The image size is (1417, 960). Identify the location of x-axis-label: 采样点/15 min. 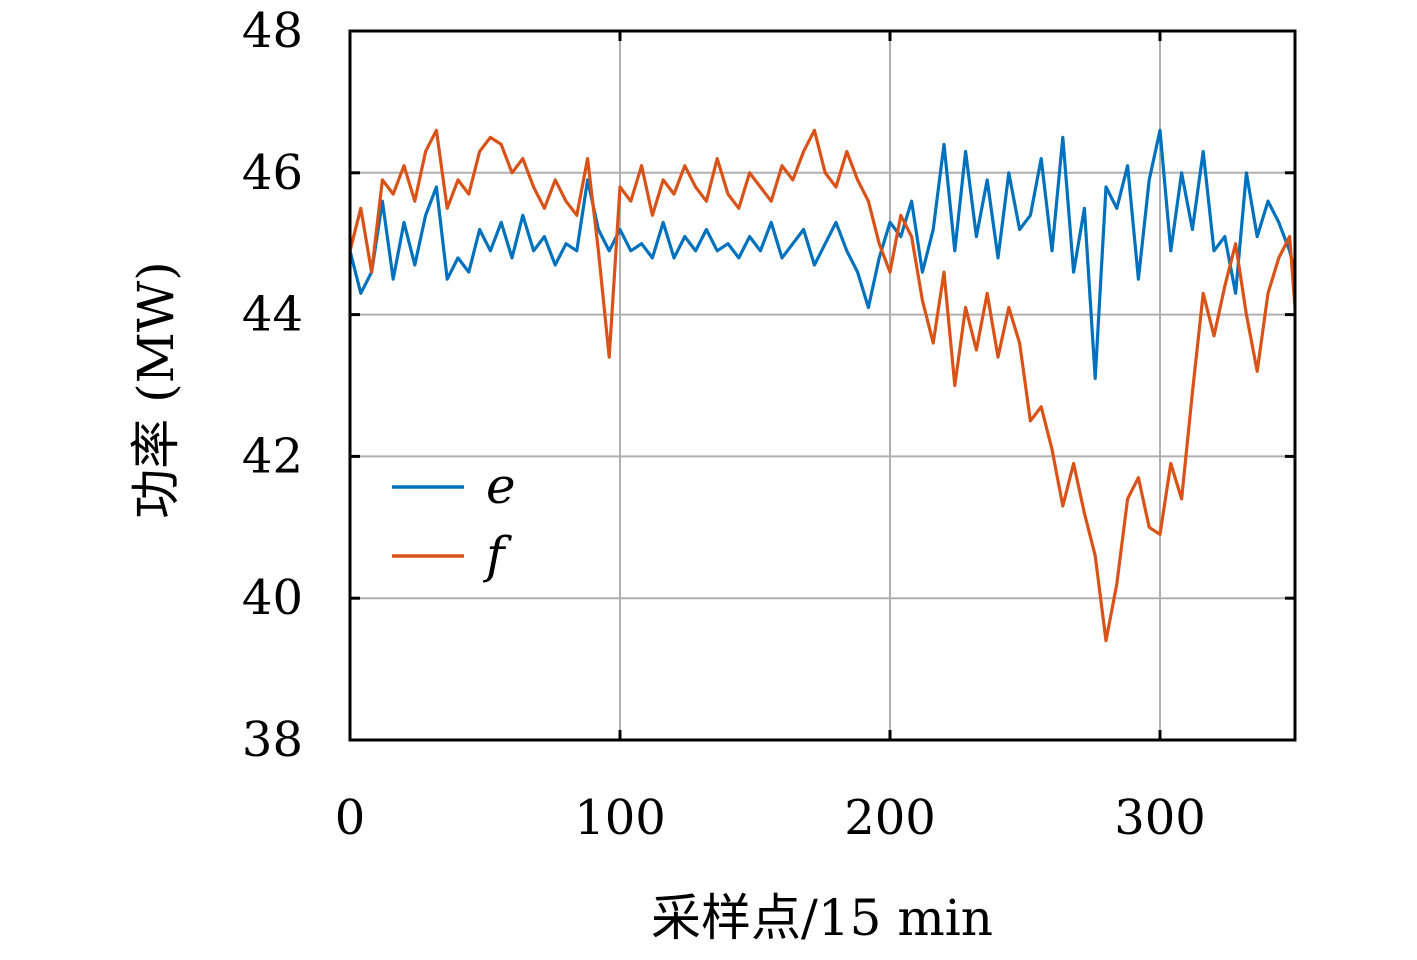
(822, 918).